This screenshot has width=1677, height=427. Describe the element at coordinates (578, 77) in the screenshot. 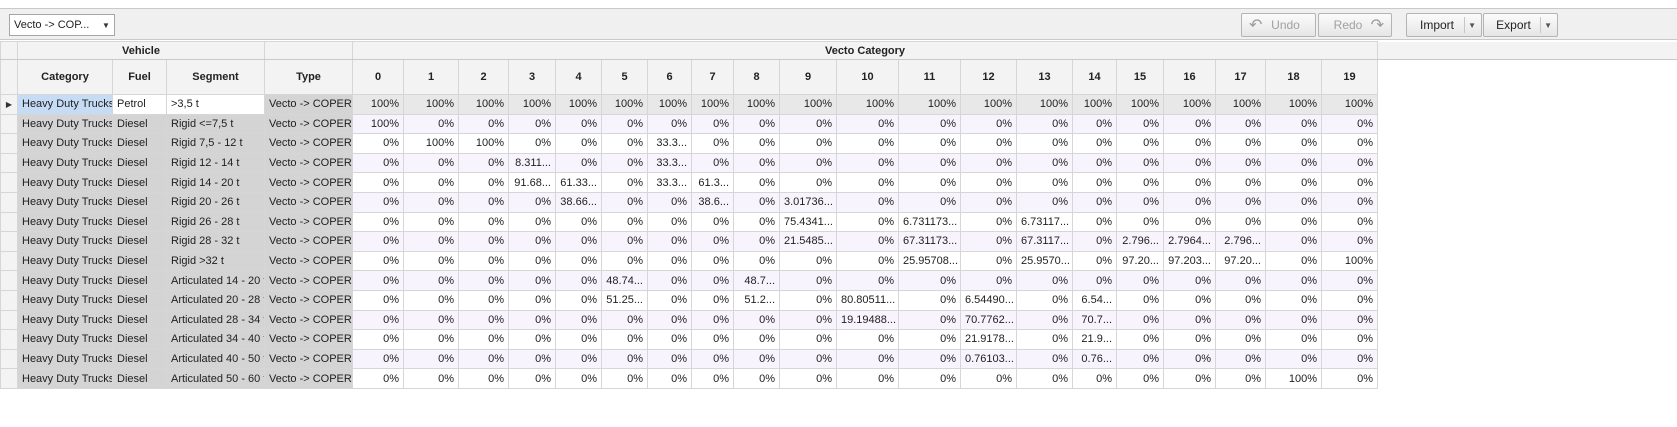

I see `column-header-vecto-4: 4` at that location.